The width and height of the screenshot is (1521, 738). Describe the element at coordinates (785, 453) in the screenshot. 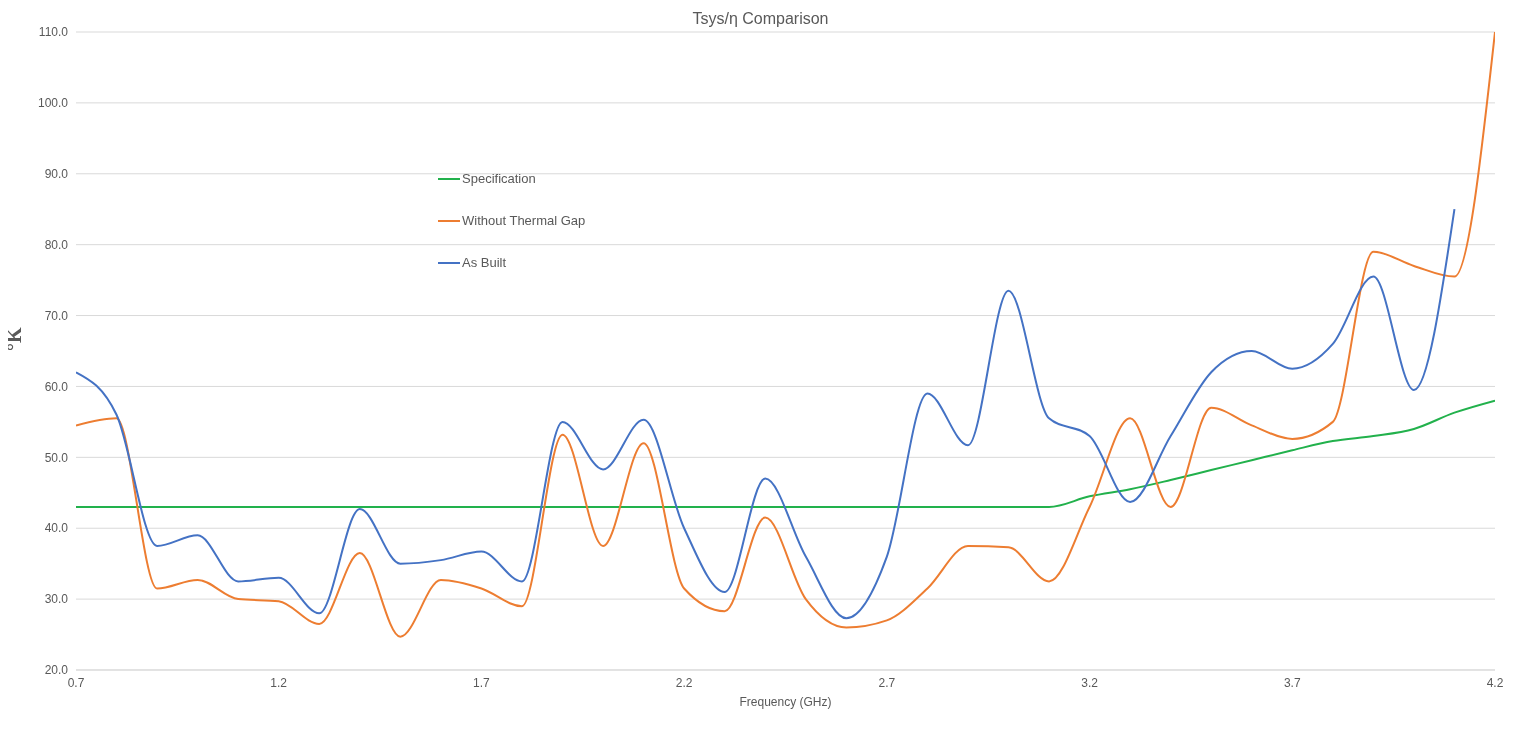

I see `line-series` at that location.